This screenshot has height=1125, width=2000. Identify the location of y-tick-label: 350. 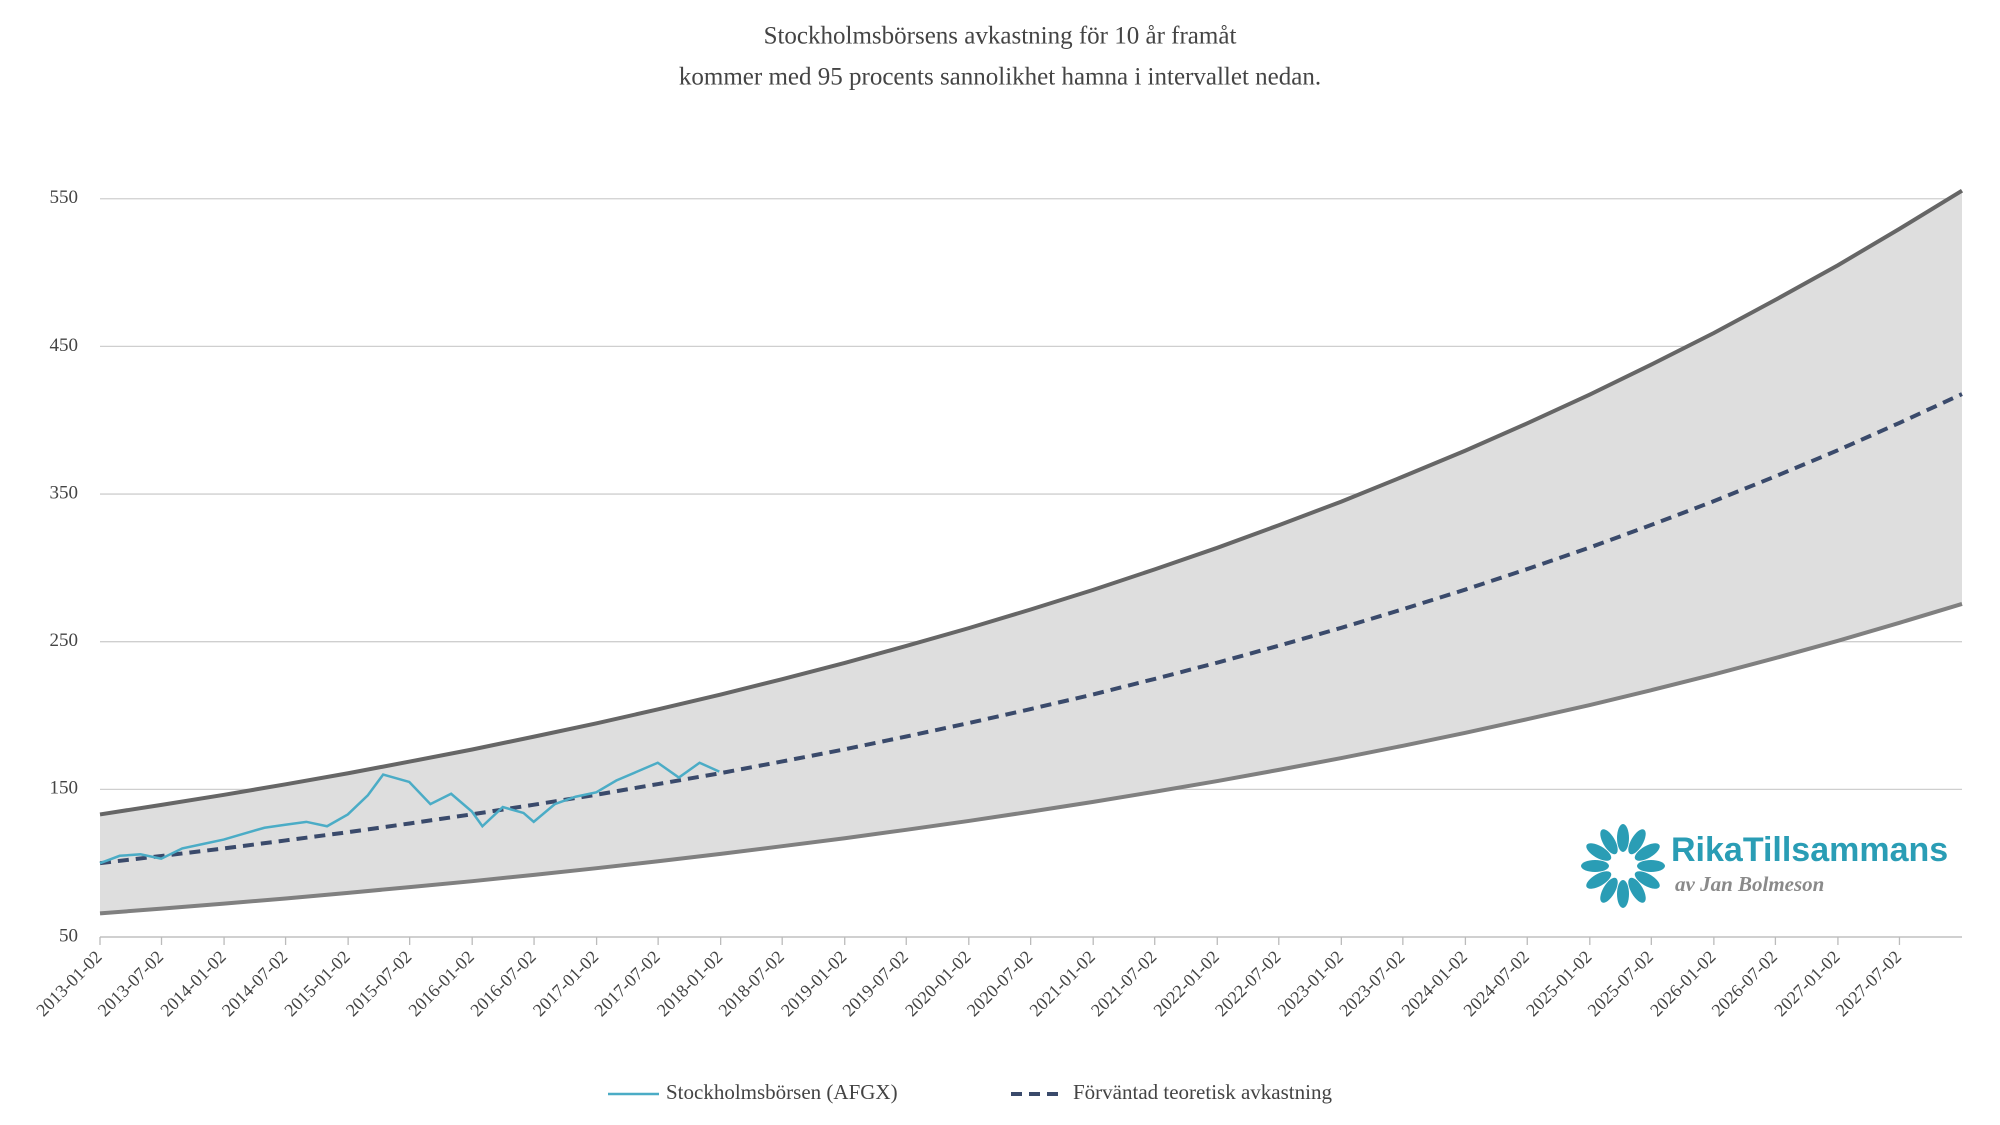
(64, 492).